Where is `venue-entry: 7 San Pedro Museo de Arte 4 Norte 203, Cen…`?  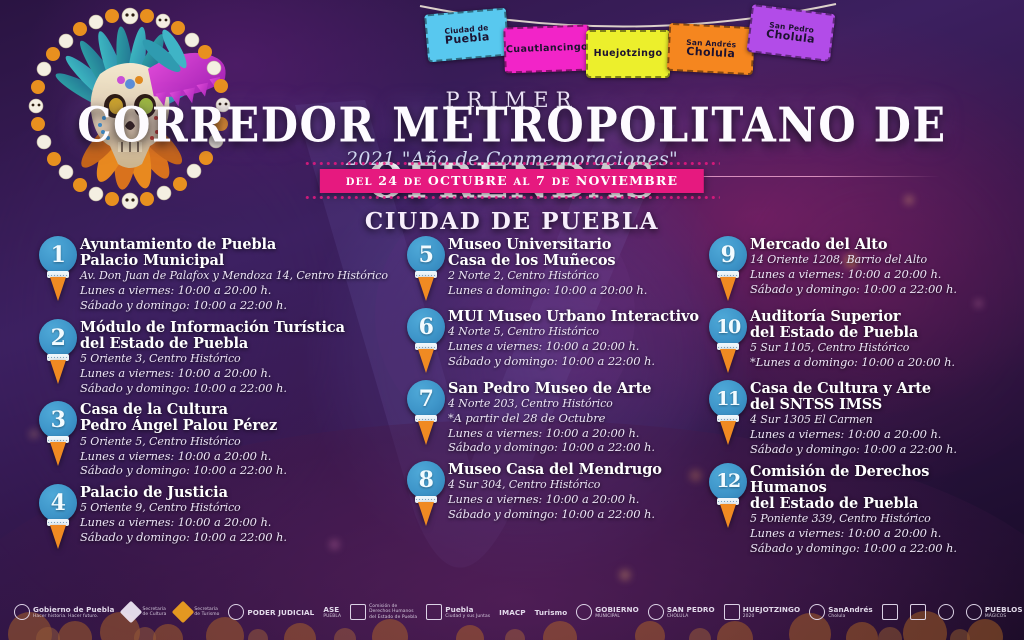 venue-entry: 7 San Pedro Museo de Arte 4 Norte 203, Cen… is located at coordinates (554, 417).